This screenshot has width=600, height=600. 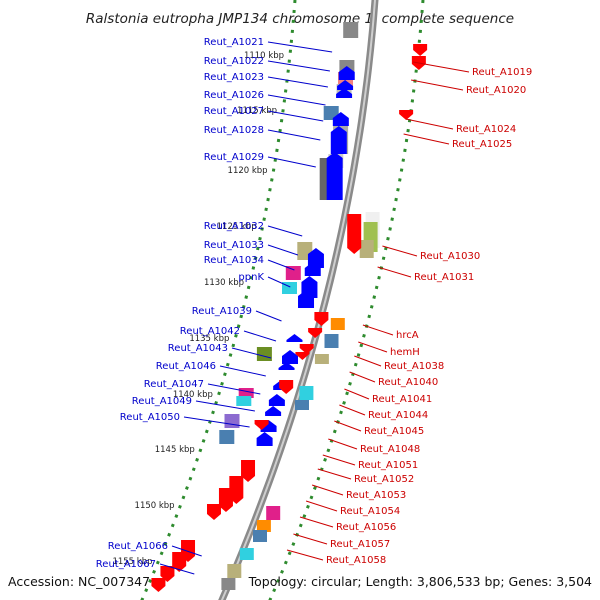 What do you see at coordinates (234, 95) in the screenshot?
I see `left-gene-label: Reut_A1026` at bounding box center [234, 95].